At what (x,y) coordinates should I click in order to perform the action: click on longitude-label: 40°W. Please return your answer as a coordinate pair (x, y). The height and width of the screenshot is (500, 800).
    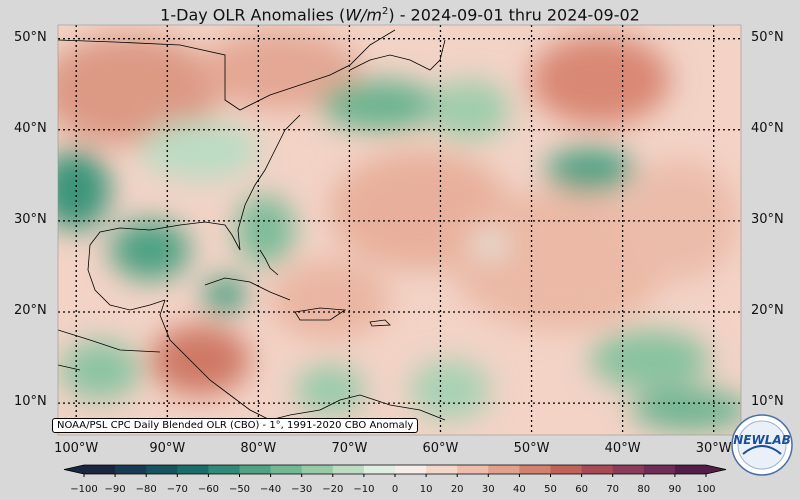
    Looking at the image, I should click on (622, 448).